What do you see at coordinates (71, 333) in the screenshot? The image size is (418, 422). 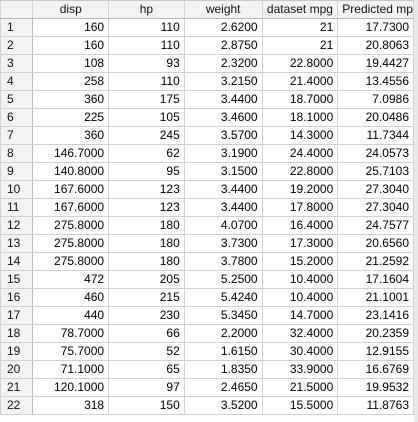 I see `cell-disp: 78.7000` at bounding box center [71, 333].